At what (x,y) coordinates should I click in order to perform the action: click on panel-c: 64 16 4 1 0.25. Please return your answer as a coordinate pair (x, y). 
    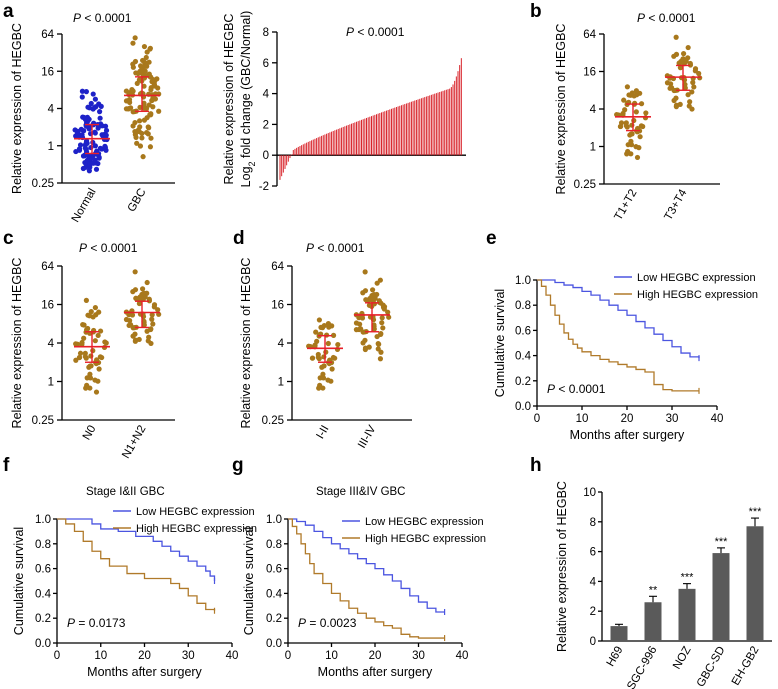
    Looking at the image, I should click on (103, 344).